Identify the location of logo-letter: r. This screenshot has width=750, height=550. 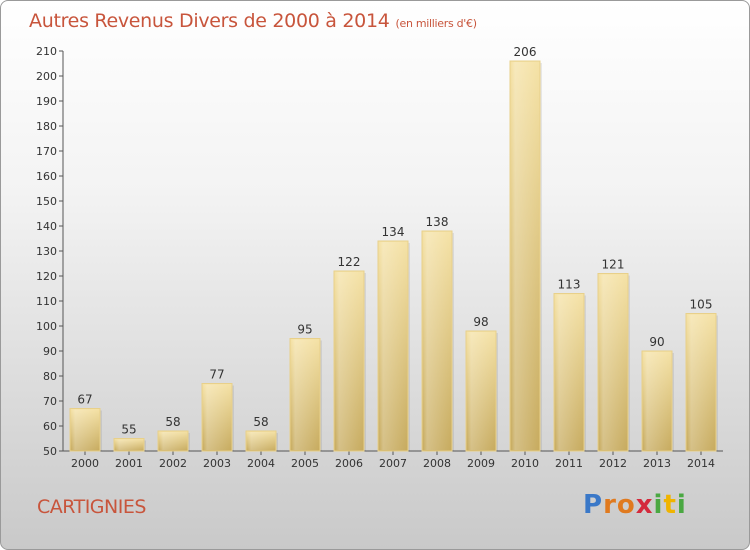
(610, 505).